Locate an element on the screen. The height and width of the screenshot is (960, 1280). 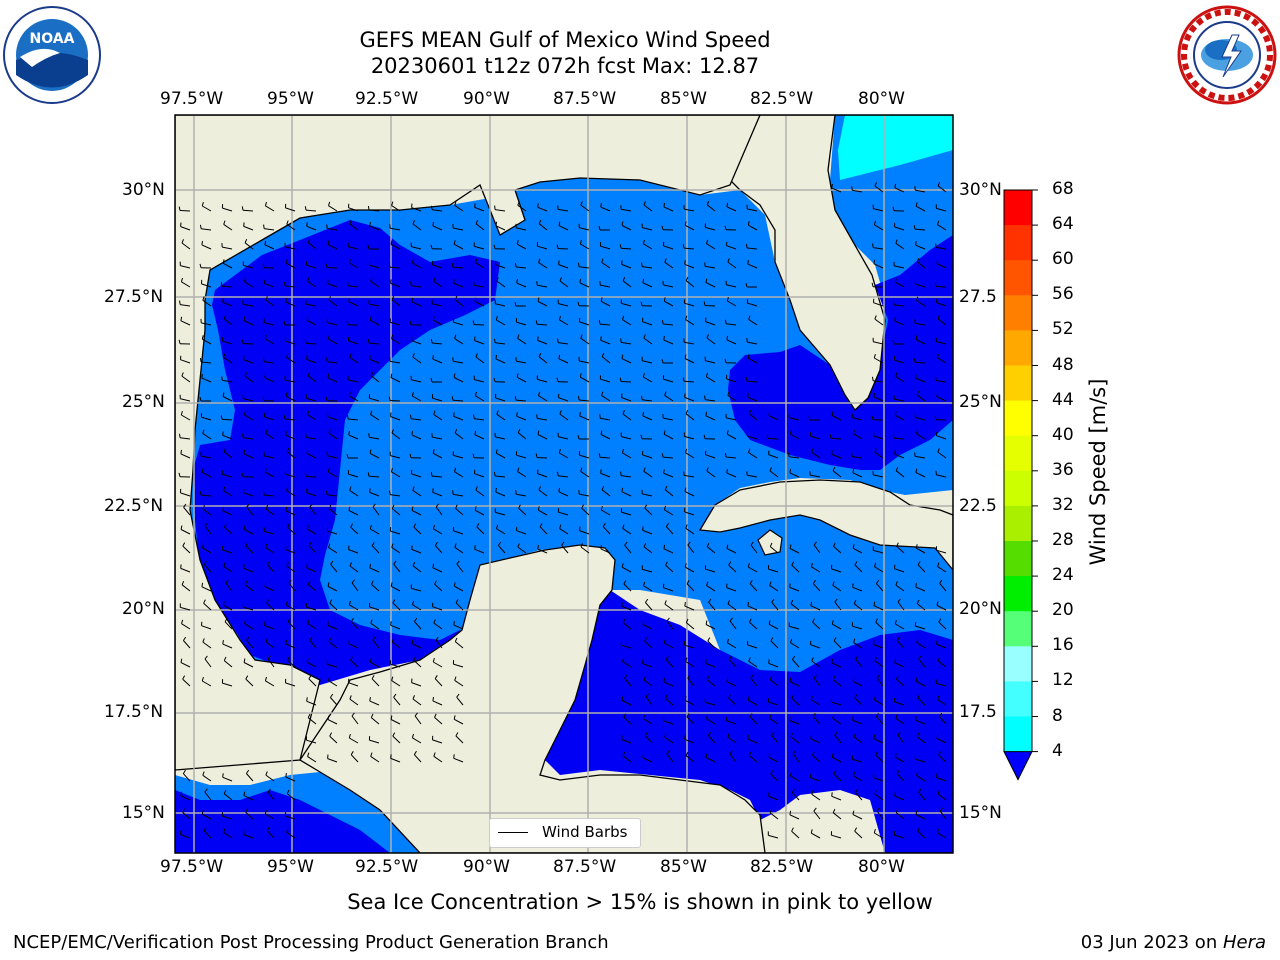
lat-tick-left: 27.5°N is located at coordinates (134, 297).